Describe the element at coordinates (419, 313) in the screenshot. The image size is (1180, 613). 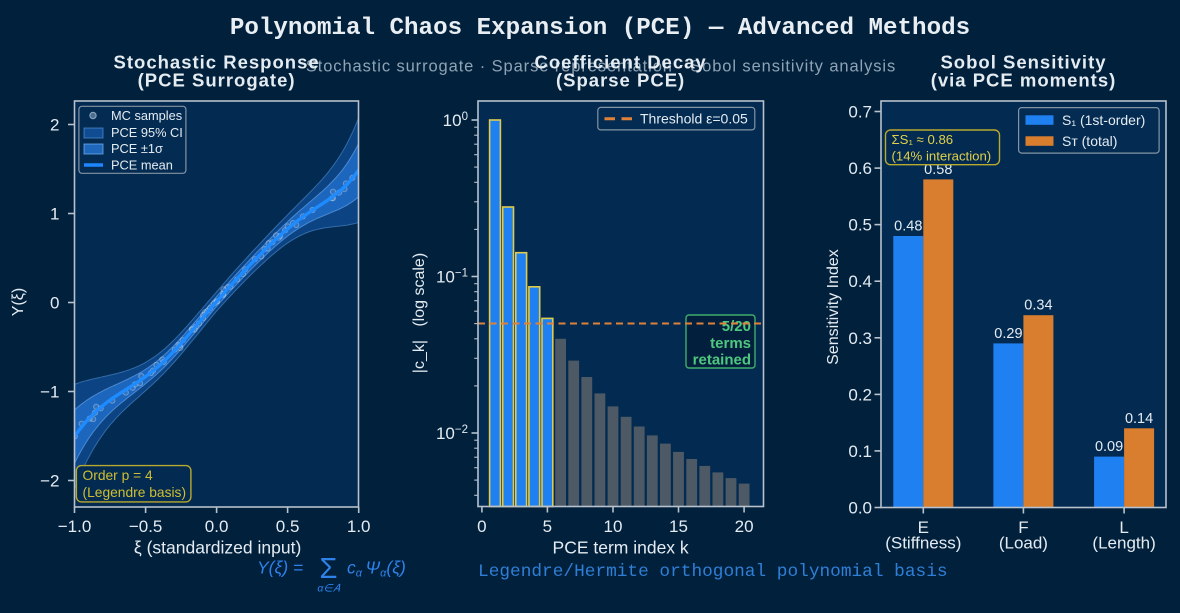
I see `svg-text: |c_k| (log scale)` at that location.